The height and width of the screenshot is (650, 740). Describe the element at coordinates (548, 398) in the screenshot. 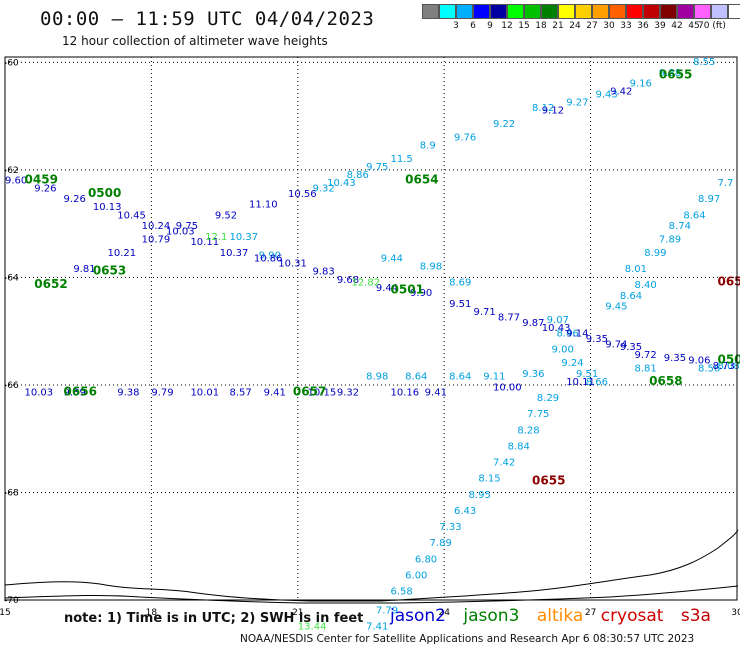

I see `wave-height-value: 8.29` at that location.